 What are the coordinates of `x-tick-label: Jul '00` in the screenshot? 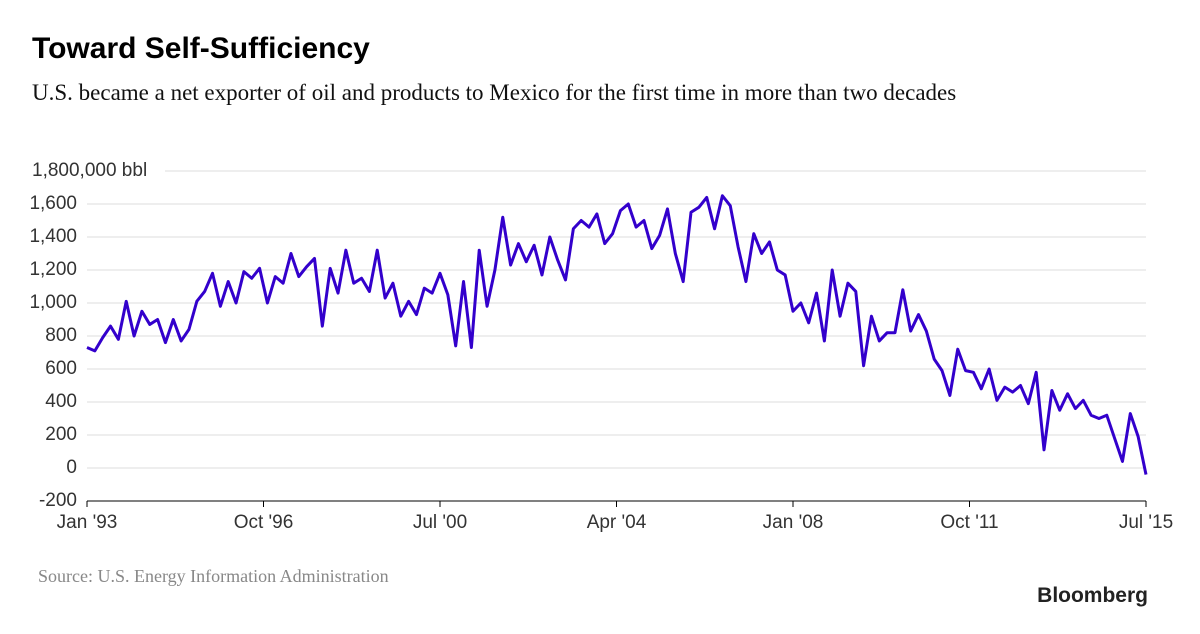 It's located at (440, 522).